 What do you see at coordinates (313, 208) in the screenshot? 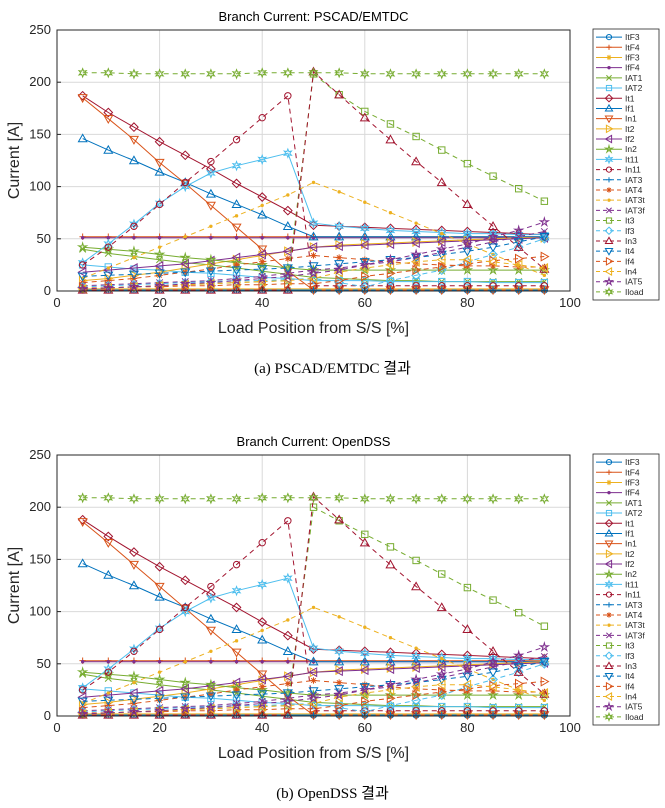
I see `series-line-It11` at bounding box center [313, 208].